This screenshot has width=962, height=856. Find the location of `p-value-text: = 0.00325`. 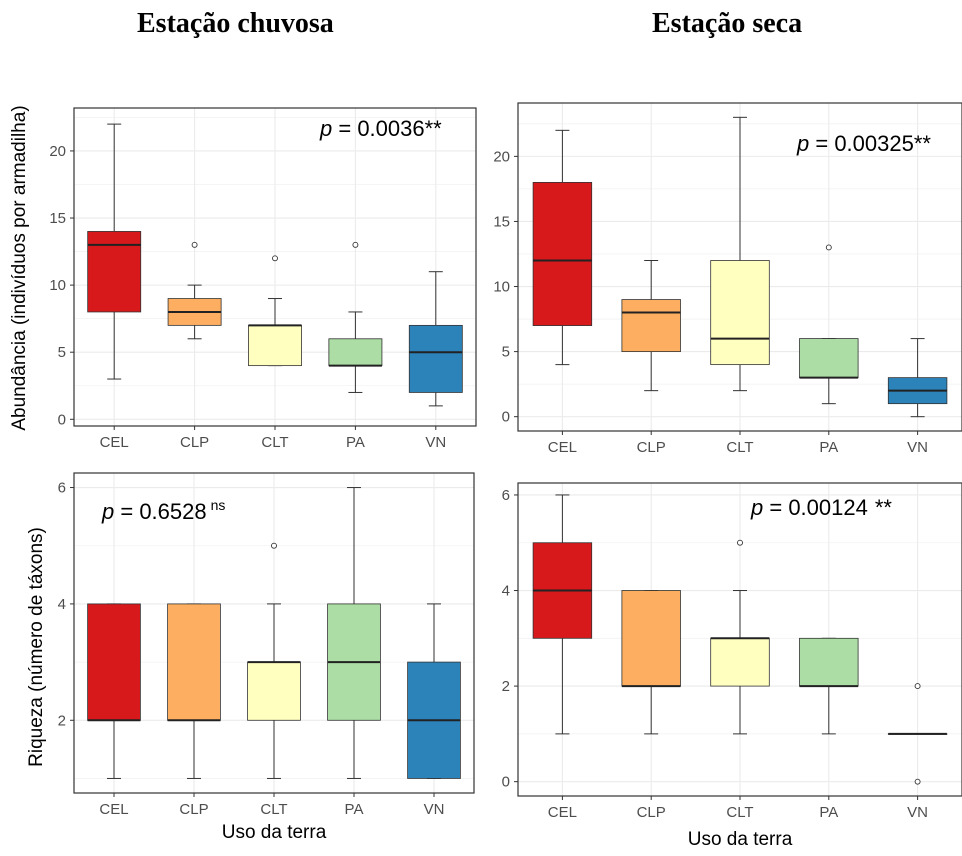

p-value-text: = 0.00325 is located at coordinates (861, 143).